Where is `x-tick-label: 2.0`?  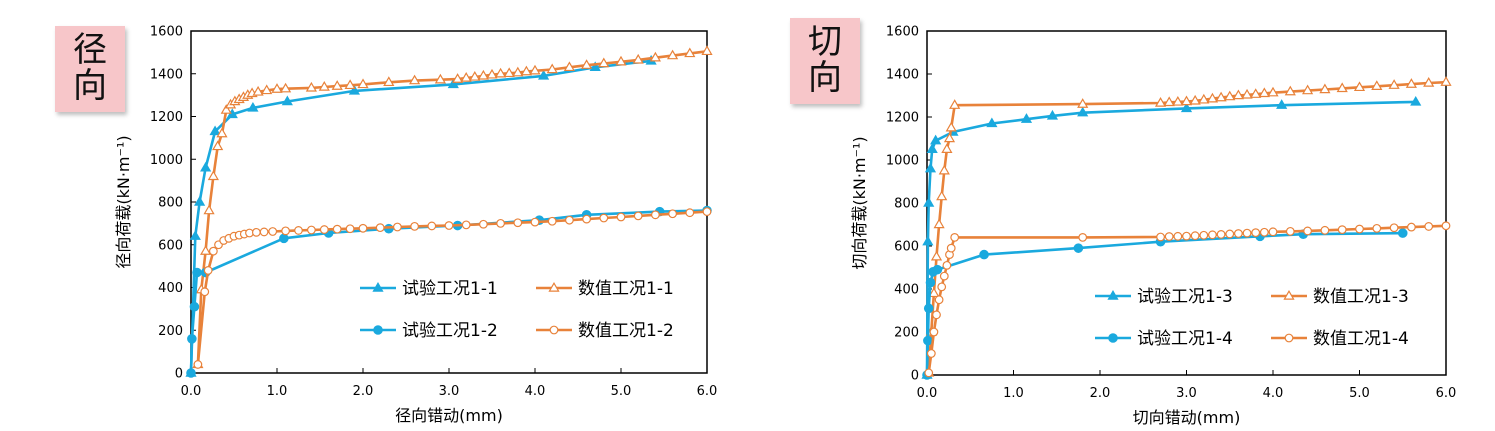 x-tick-label: 2.0 is located at coordinates (1100, 393).